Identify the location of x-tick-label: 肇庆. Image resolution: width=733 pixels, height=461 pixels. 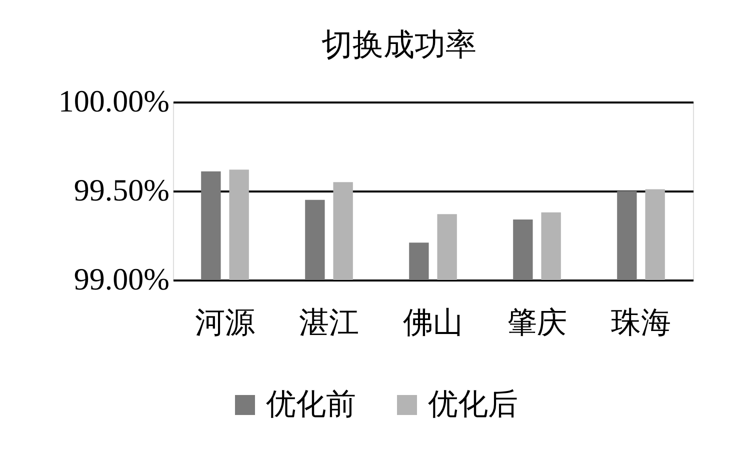
(537, 323).